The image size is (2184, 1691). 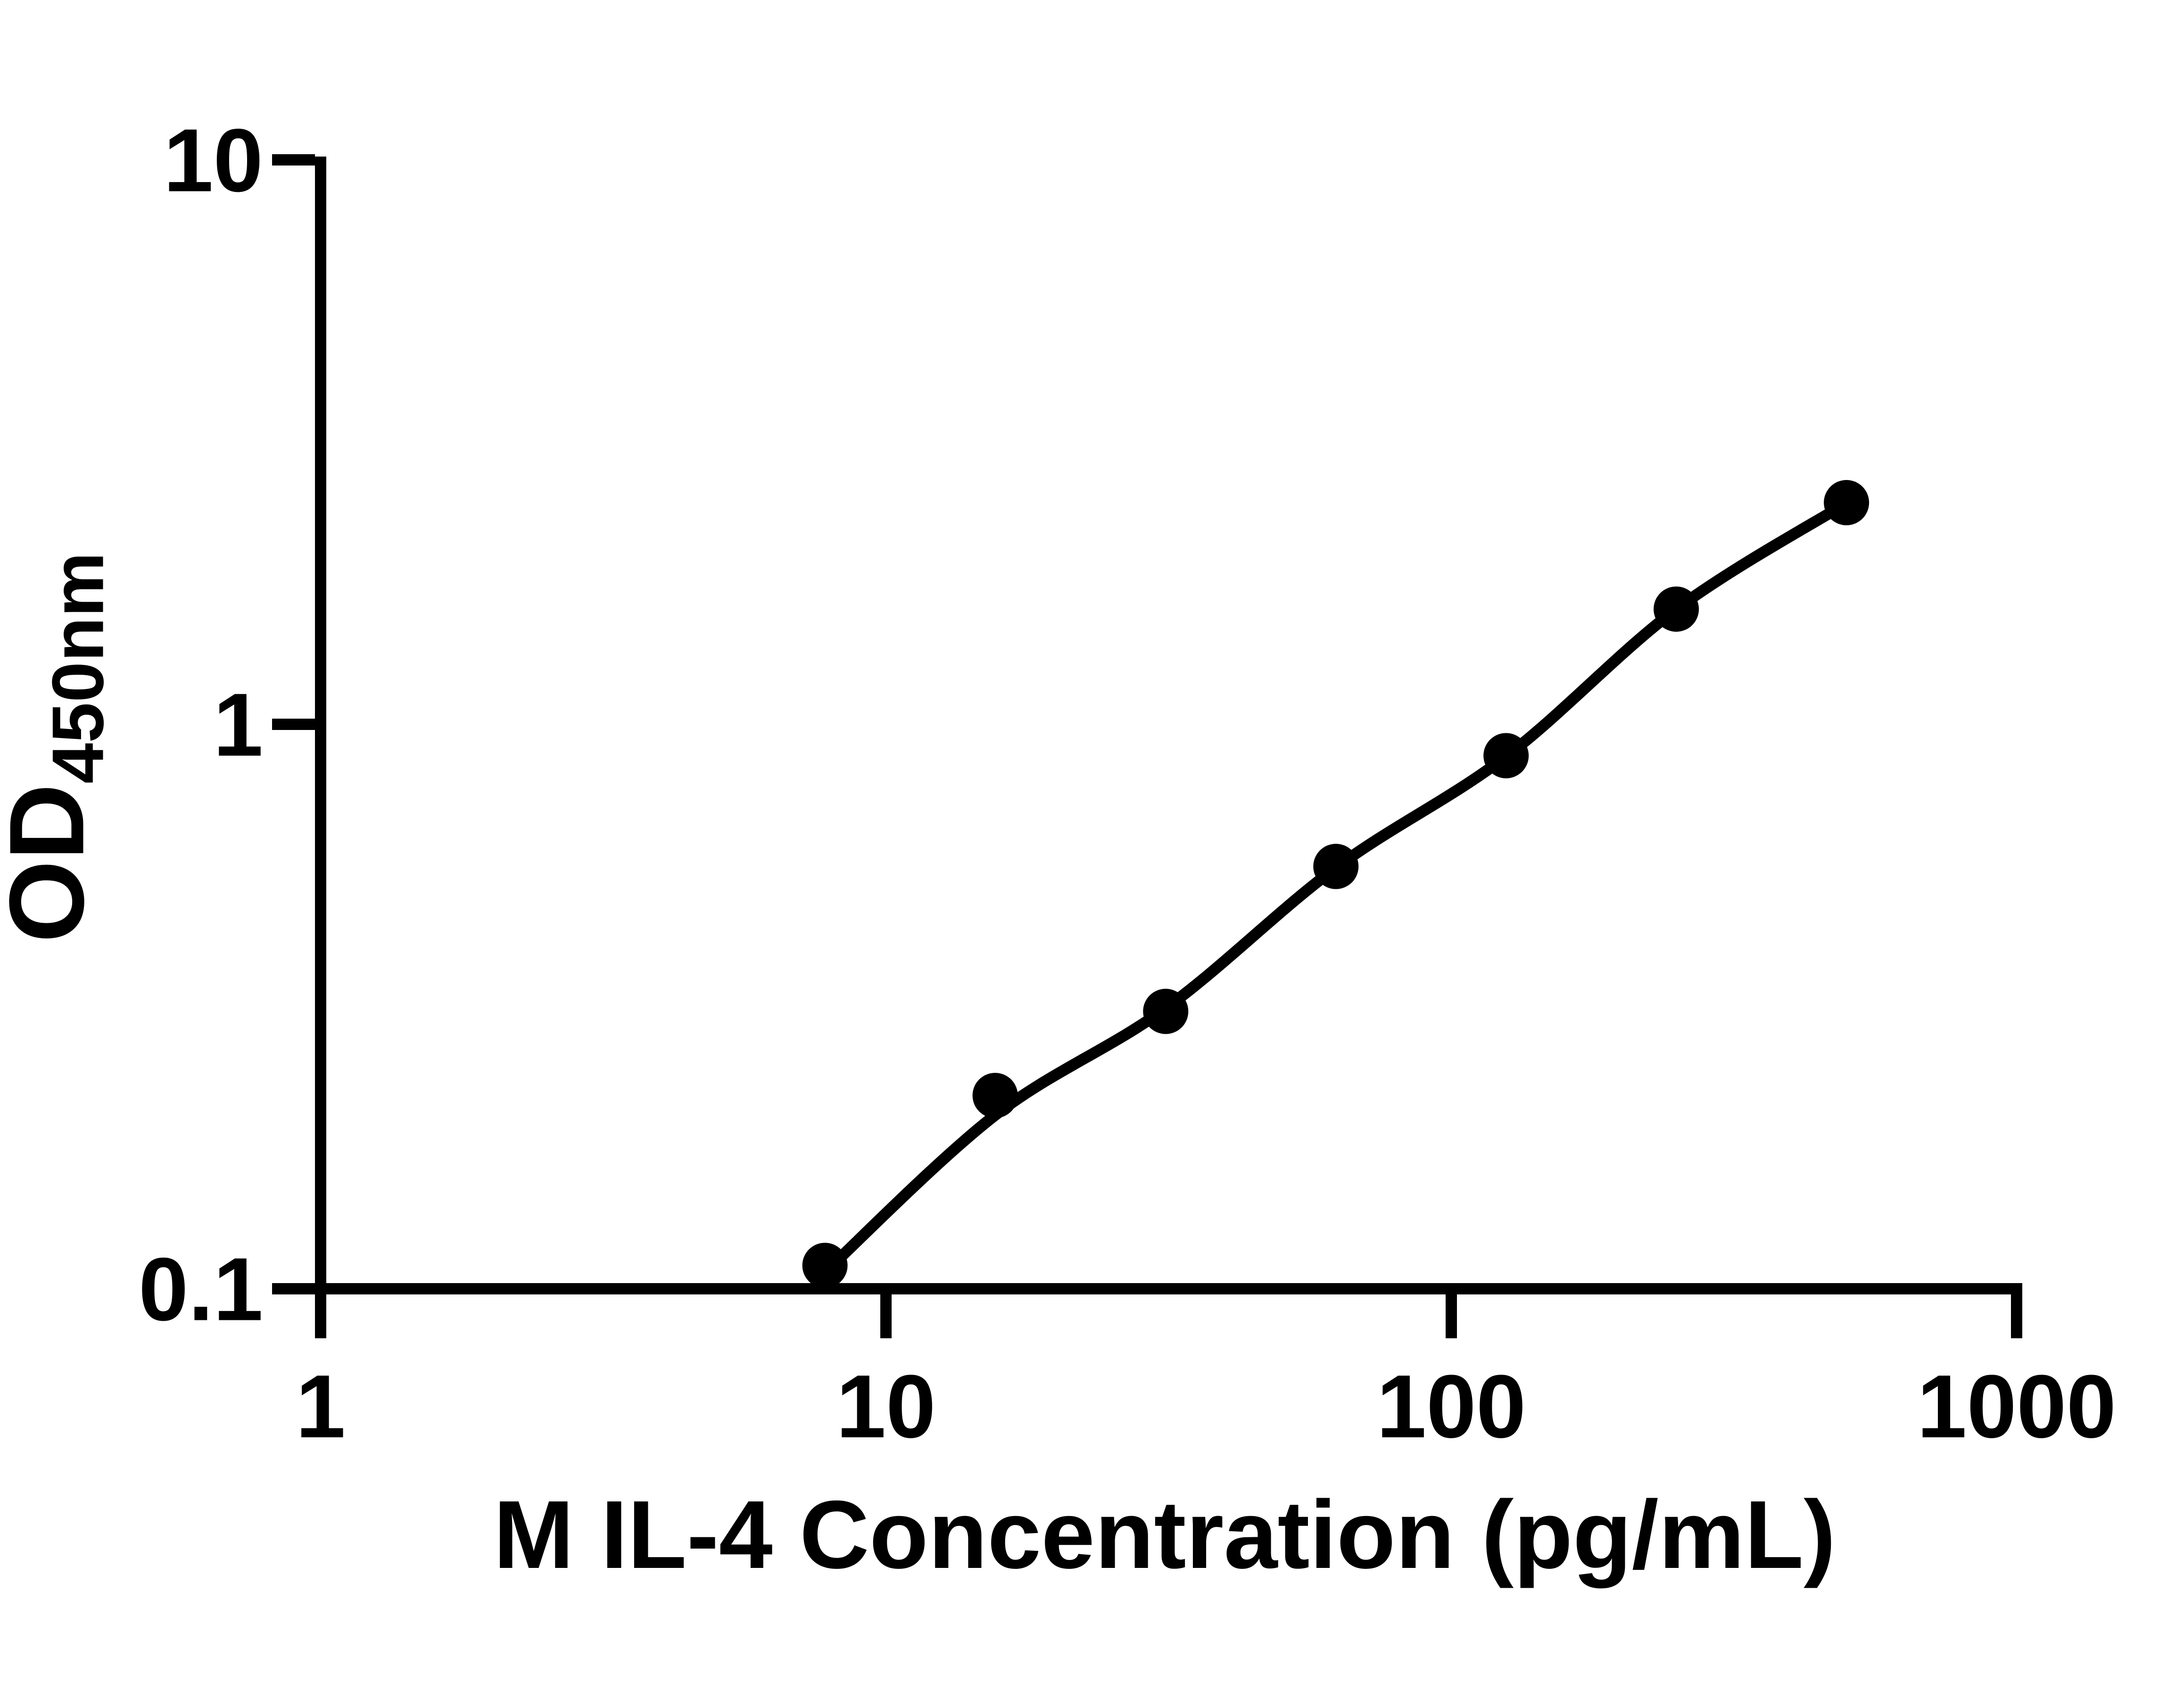 I want to click on y-axis-tick-label: 0.1, so click(x=201, y=1290).